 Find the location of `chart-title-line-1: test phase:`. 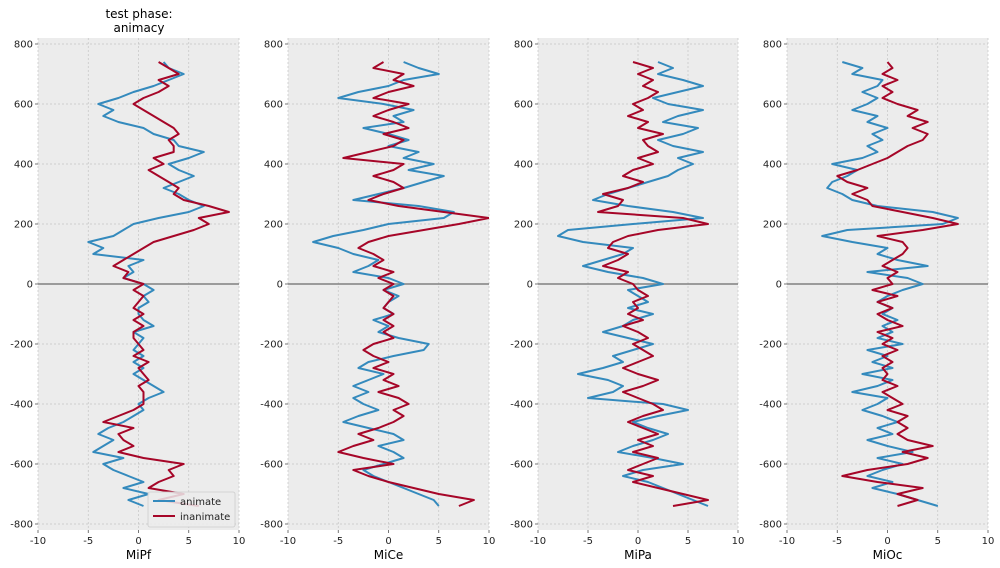

chart-title-line-1: test phase: is located at coordinates (138, 14).